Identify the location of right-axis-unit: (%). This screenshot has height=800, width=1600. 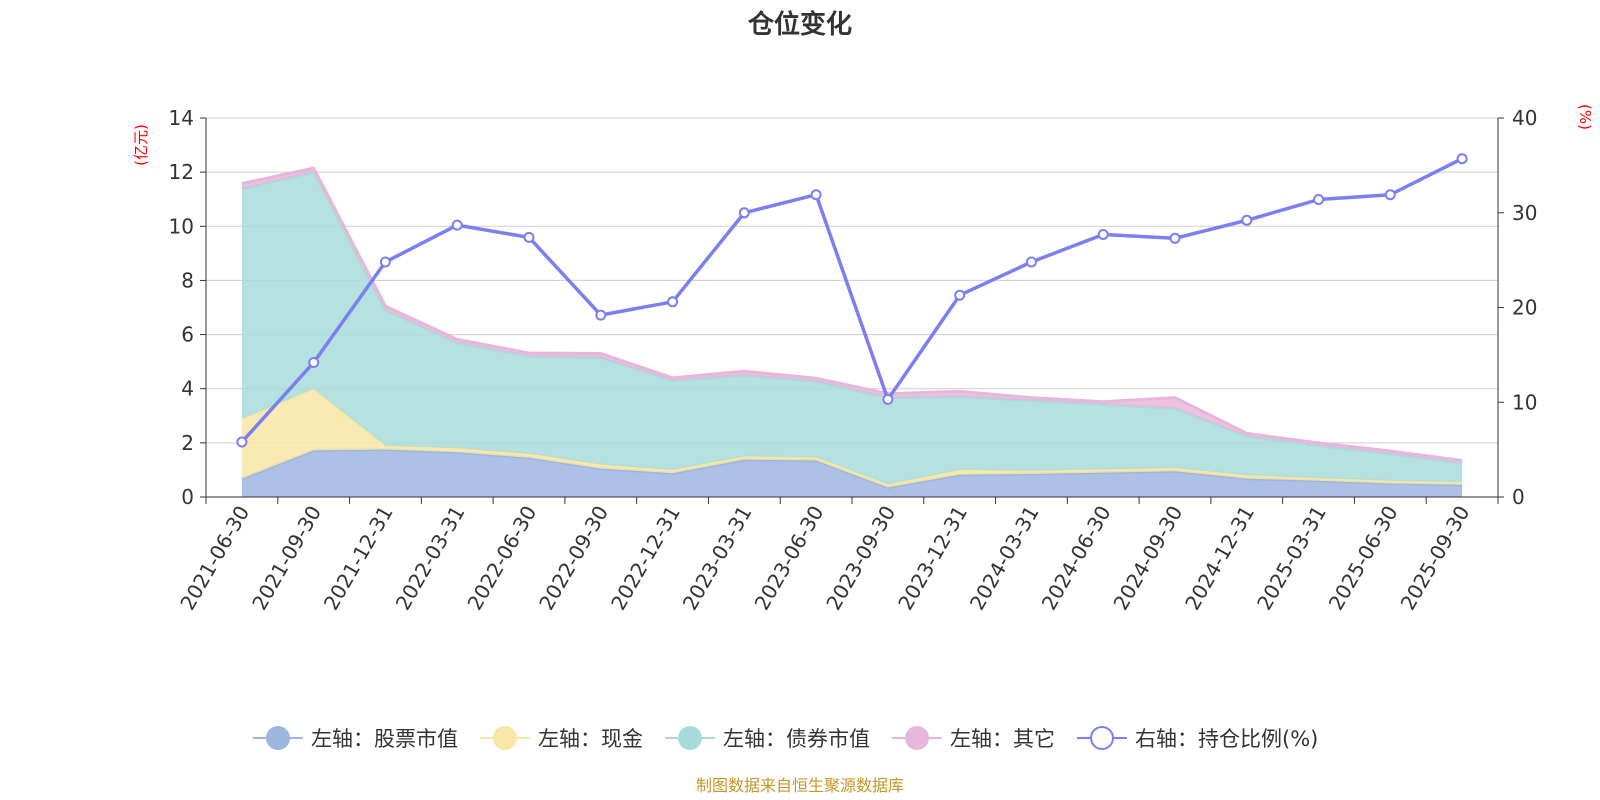
(1585, 117).